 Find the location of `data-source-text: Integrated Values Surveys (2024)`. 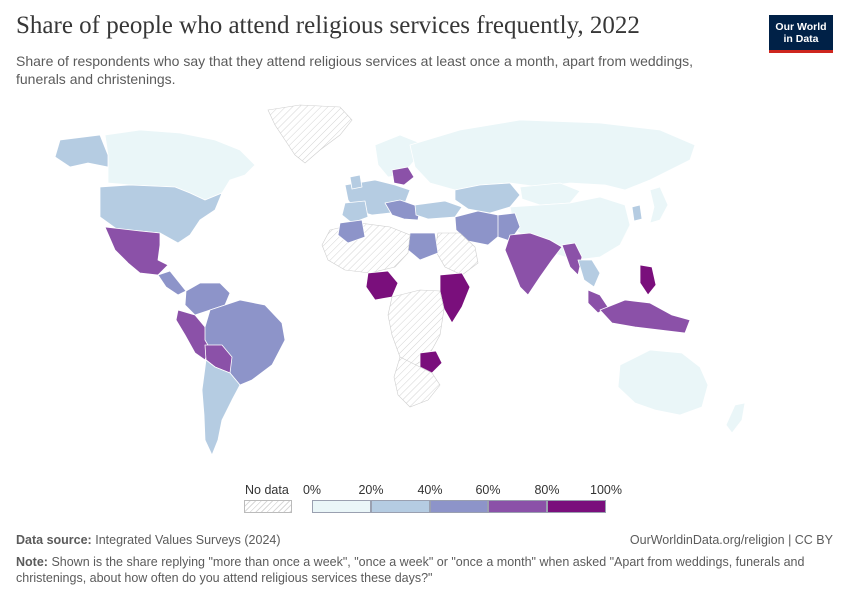

data-source-text: Integrated Values Surveys (2024) is located at coordinates (188, 540).